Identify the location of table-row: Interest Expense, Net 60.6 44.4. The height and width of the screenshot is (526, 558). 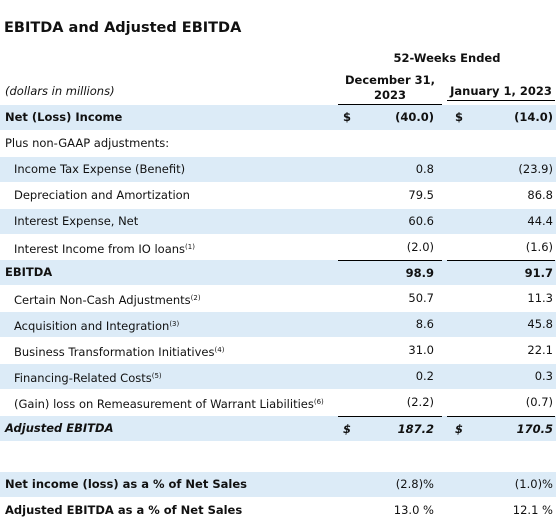
(278, 221).